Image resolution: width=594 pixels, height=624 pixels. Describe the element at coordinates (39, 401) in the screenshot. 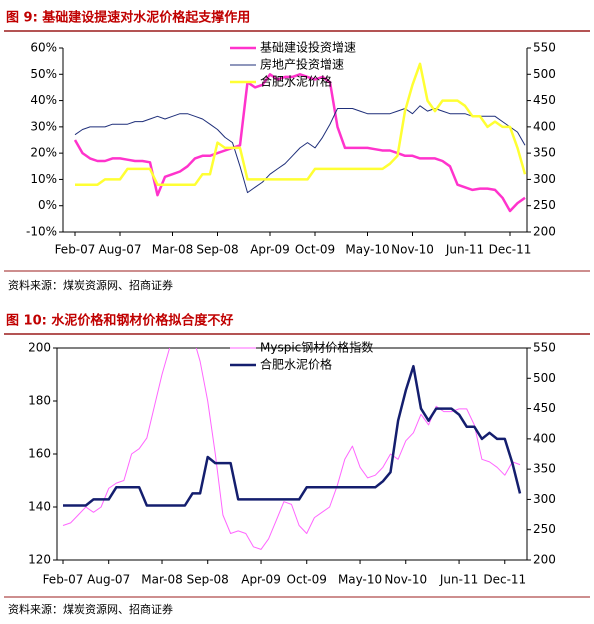

I see `y-tick-label: 180` at that location.